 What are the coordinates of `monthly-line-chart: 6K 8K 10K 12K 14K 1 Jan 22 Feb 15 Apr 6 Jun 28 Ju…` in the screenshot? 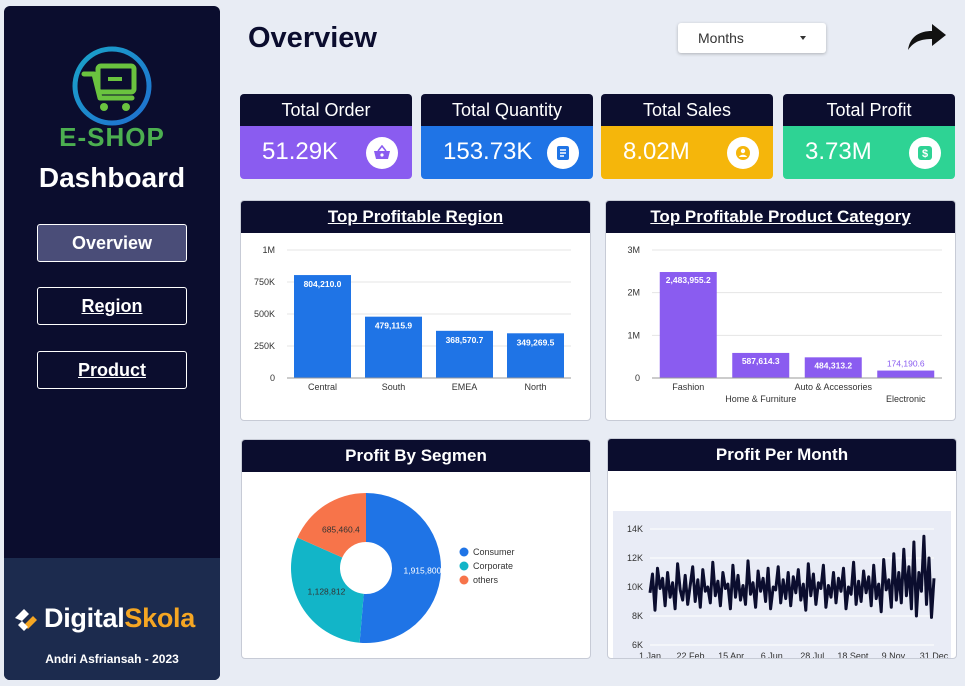 It's located at (782, 584).